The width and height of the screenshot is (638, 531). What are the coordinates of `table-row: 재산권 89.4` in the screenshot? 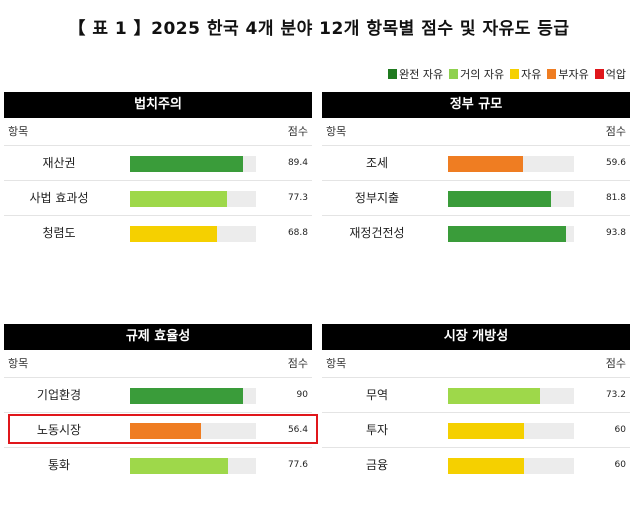 It's located at (158, 163).